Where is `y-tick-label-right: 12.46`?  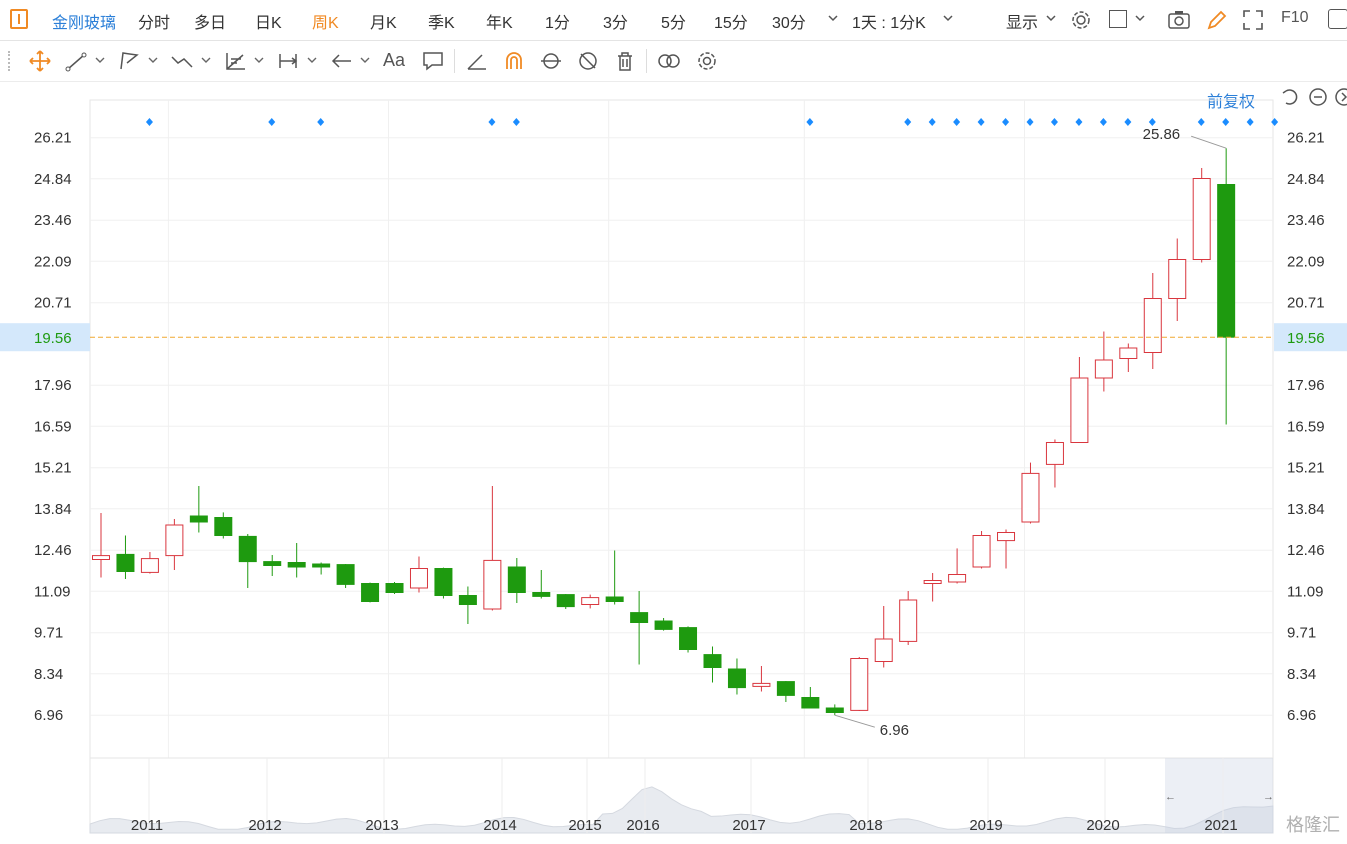
y-tick-label-right: 12.46 is located at coordinates (1306, 550).